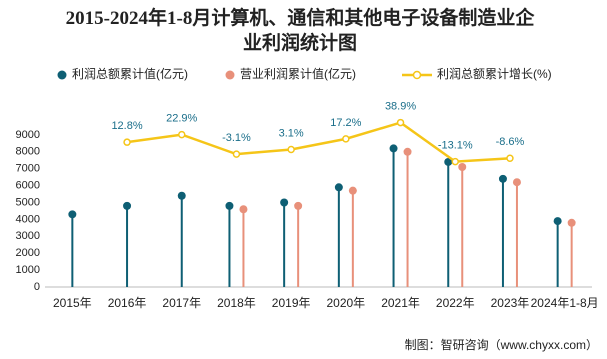 The width and height of the screenshot is (607, 359). What do you see at coordinates (28, 202) in the screenshot?
I see `y-tick-label: 5000` at bounding box center [28, 202].